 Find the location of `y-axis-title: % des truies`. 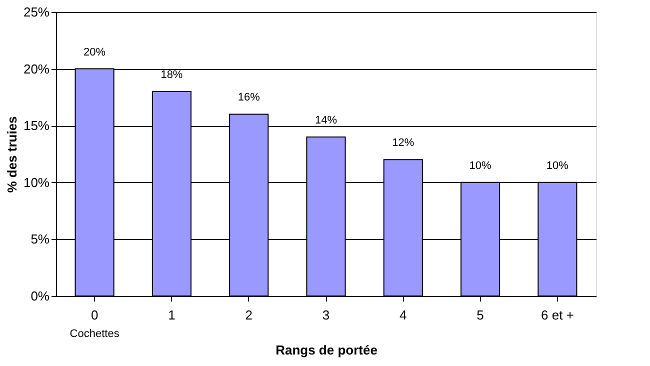

y-axis-title: % des truies is located at coordinates (12, 154).